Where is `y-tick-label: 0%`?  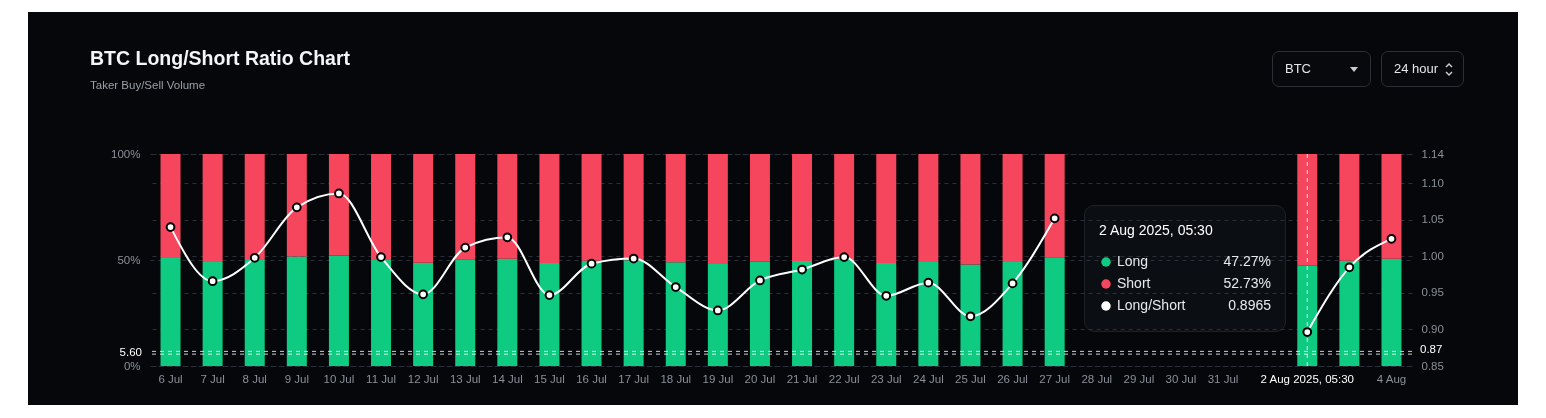
y-tick-label: 0% is located at coordinates (132, 365).